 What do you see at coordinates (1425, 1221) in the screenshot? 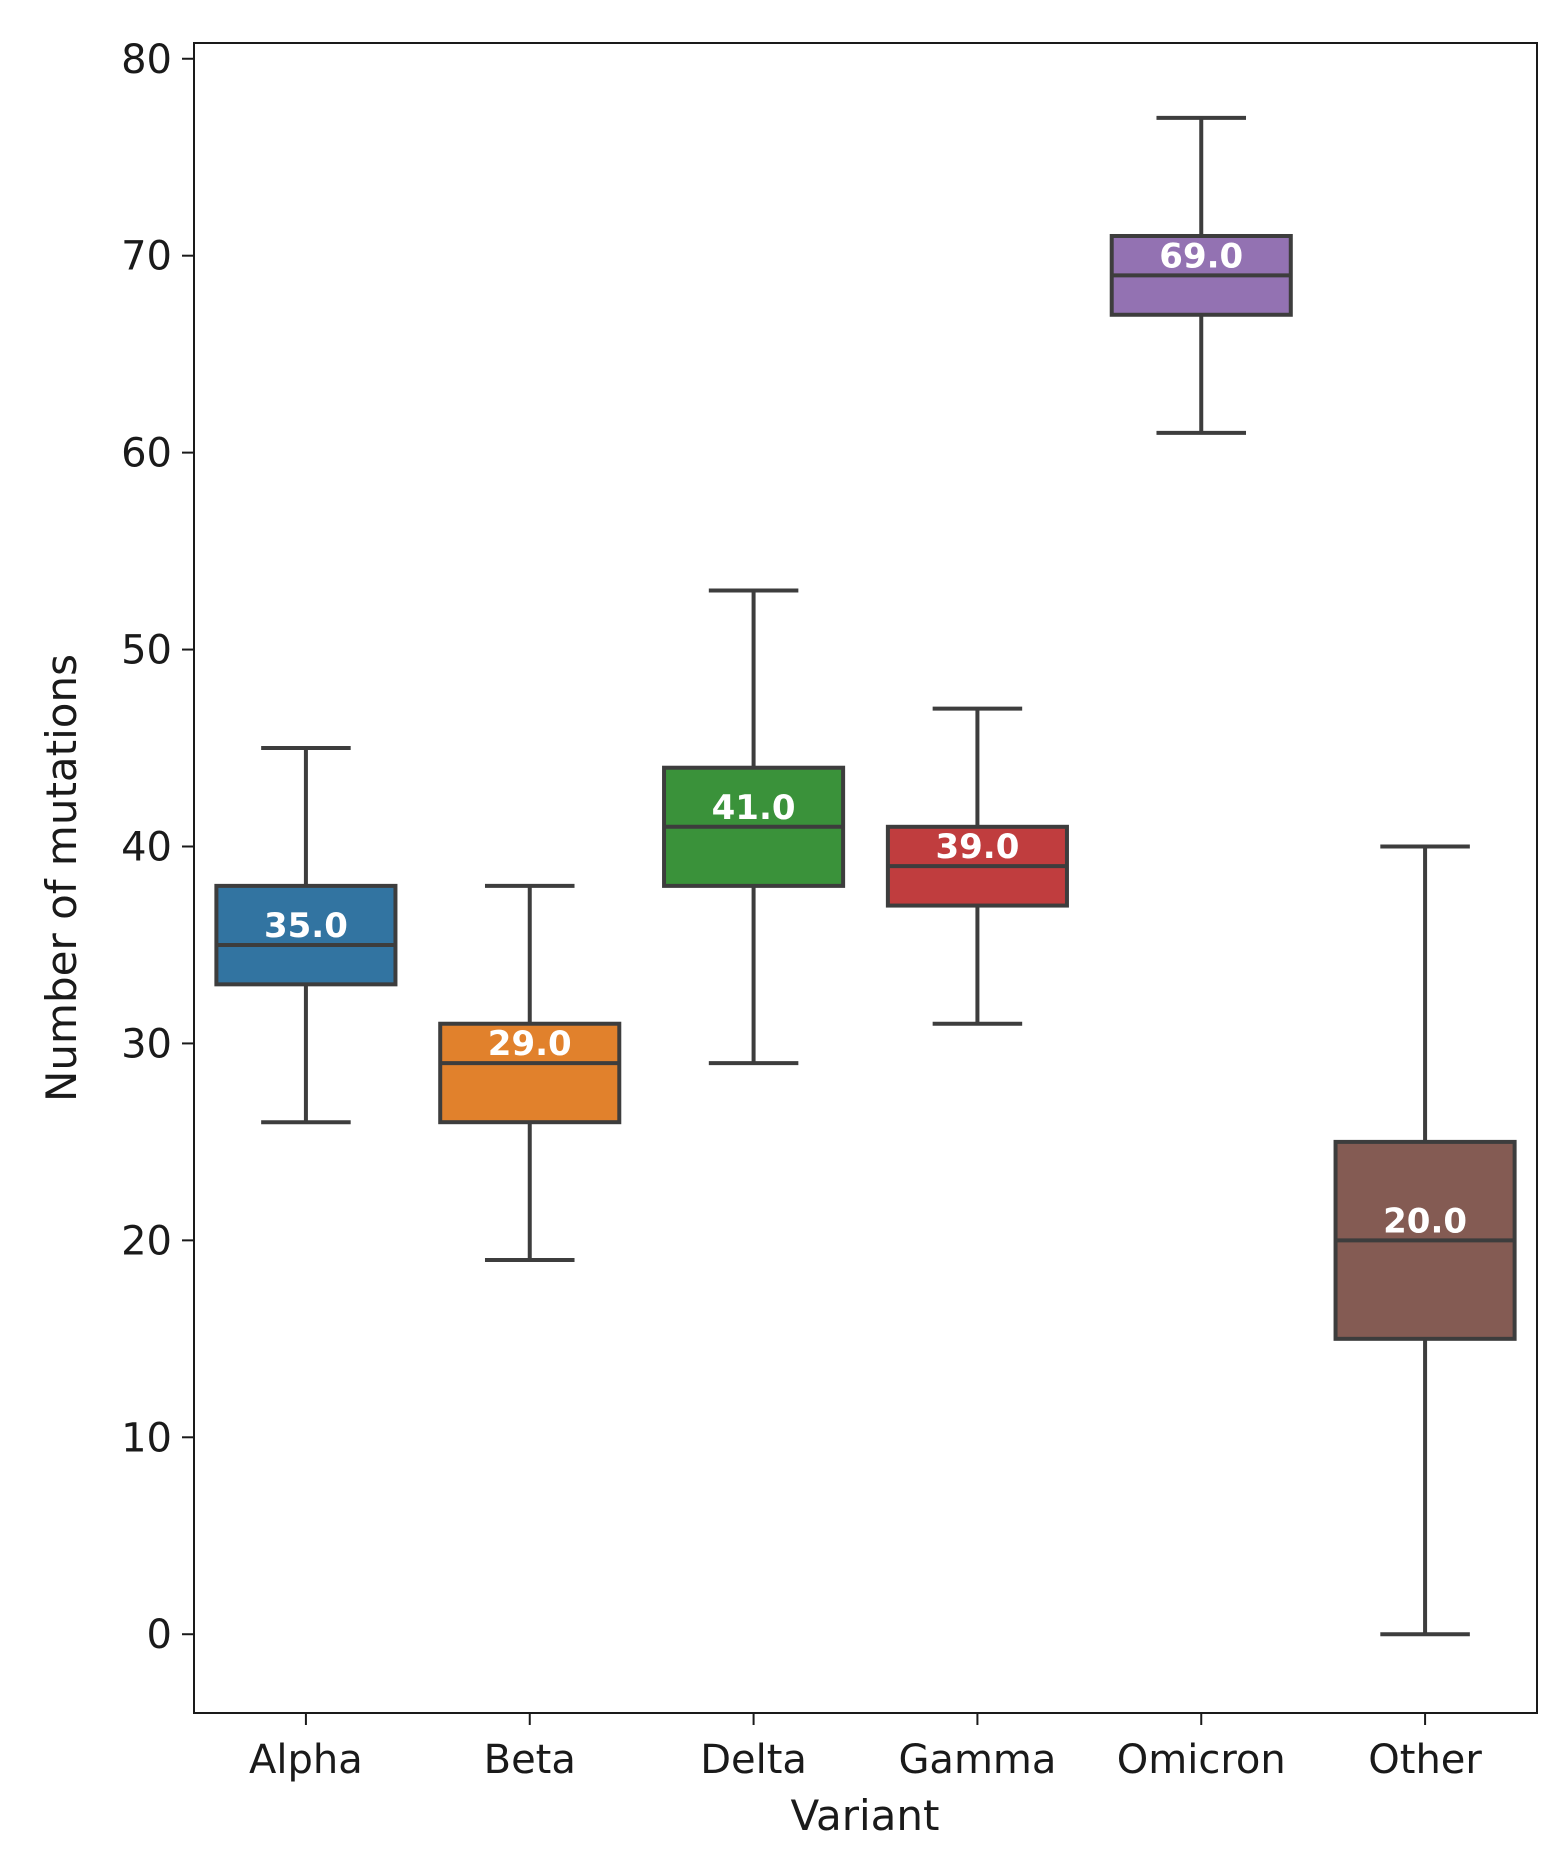
I see `median-label: 20.0` at bounding box center [1425, 1221].